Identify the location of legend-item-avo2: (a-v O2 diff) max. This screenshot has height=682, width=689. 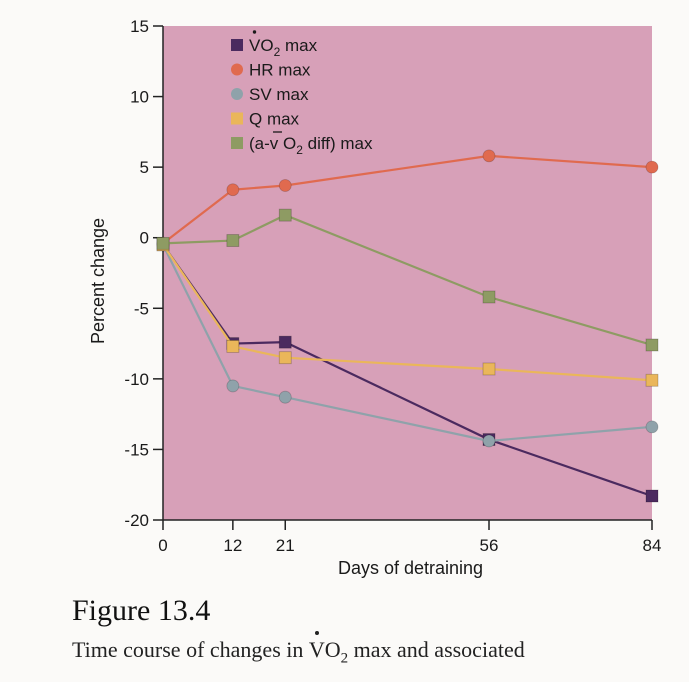
(302, 144).